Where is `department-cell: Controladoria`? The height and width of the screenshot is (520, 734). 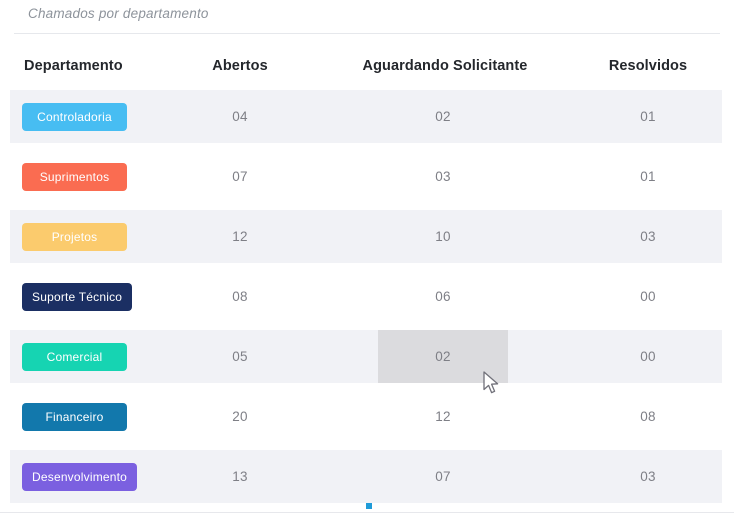 department-cell: Controladoria is located at coordinates (74, 116).